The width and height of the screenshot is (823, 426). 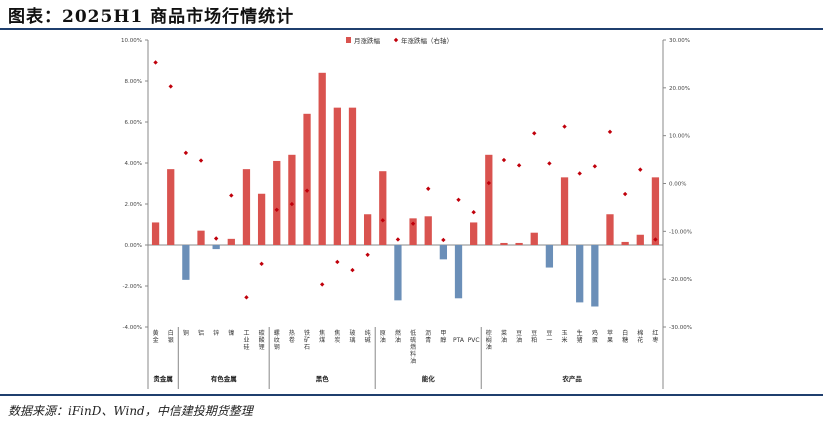 What do you see at coordinates (504, 336) in the screenshot?
I see `category-label: 菜油` at bounding box center [504, 336].